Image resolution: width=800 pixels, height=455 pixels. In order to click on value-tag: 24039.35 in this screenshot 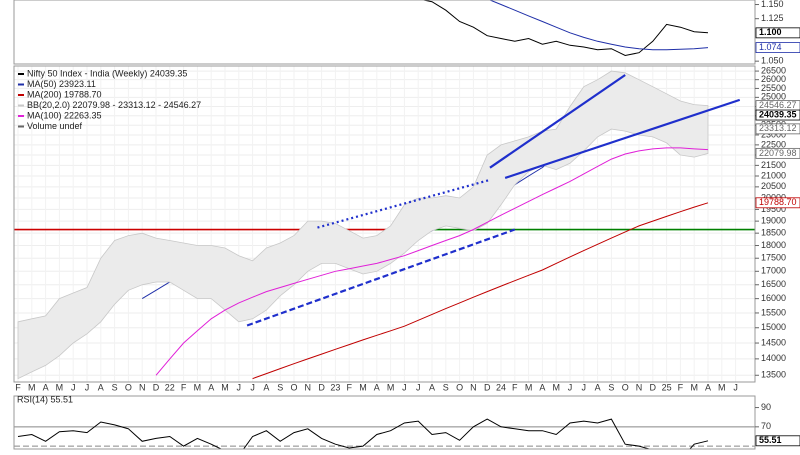, I will do `click(778, 114)`.